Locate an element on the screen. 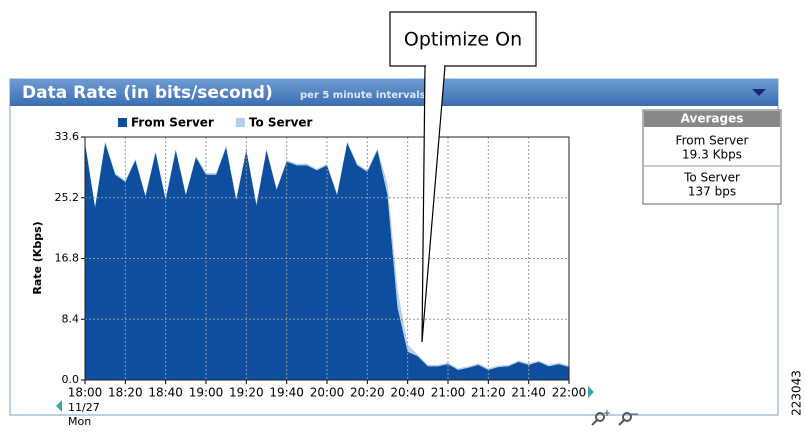  x-tick-label: 20:20 is located at coordinates (367, 393).